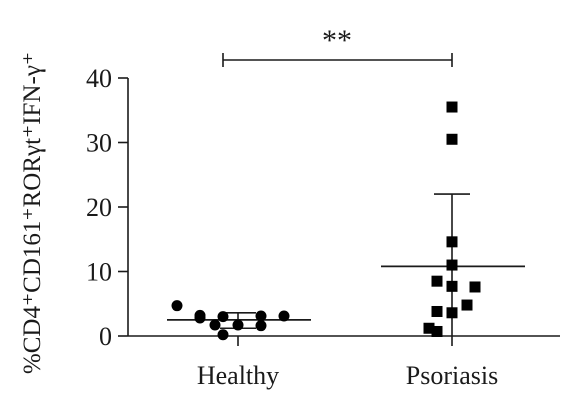 This screenshot has height=415, width=563. What do you see at coordinates (99, 78) in the screenshot?
I see `y-tick-label: 40` at bounding box center [99, 78].